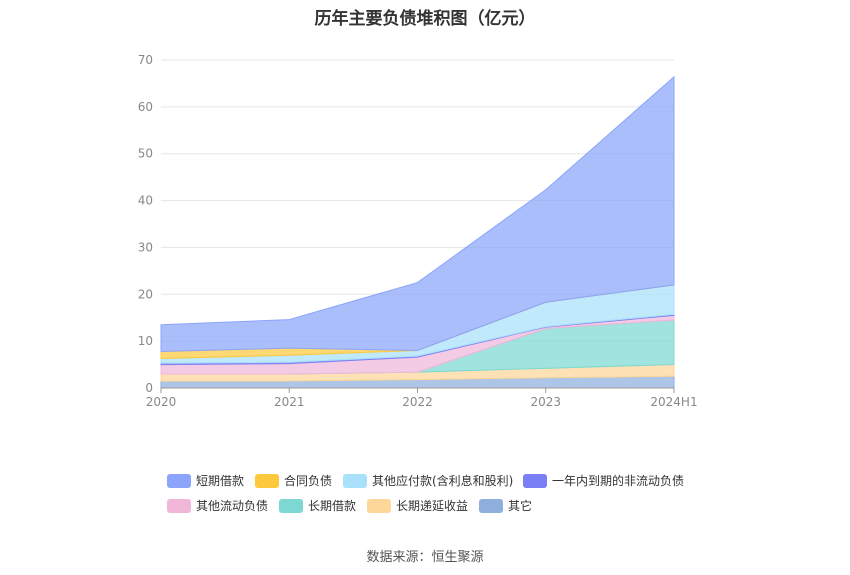  Describe the element at coordinates (161, 402) in the screenshot. I see `x-tick-label: 2020` at that location.